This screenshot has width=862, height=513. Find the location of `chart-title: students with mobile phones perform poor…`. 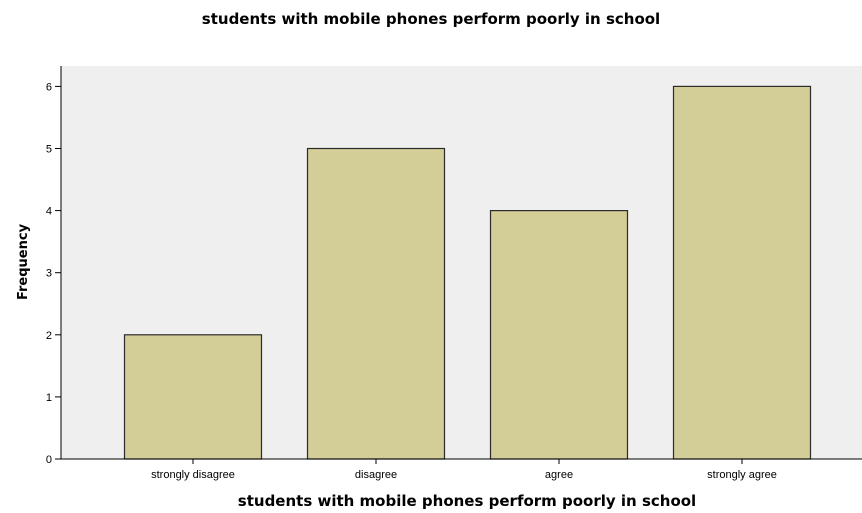

chart-title: students with mobile phones perform poor… is located at coordinates (431, 19).